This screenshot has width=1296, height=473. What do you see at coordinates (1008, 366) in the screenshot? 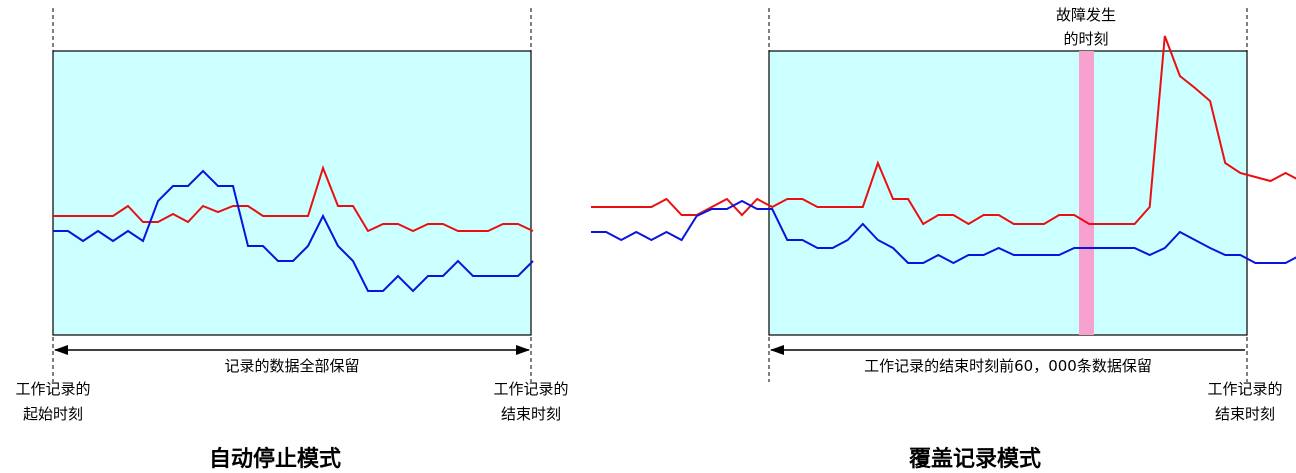
I see `overwrite-span-label: 工作记录的结束时刻前60，000条数据保留` at bounding box center [1008, 366].